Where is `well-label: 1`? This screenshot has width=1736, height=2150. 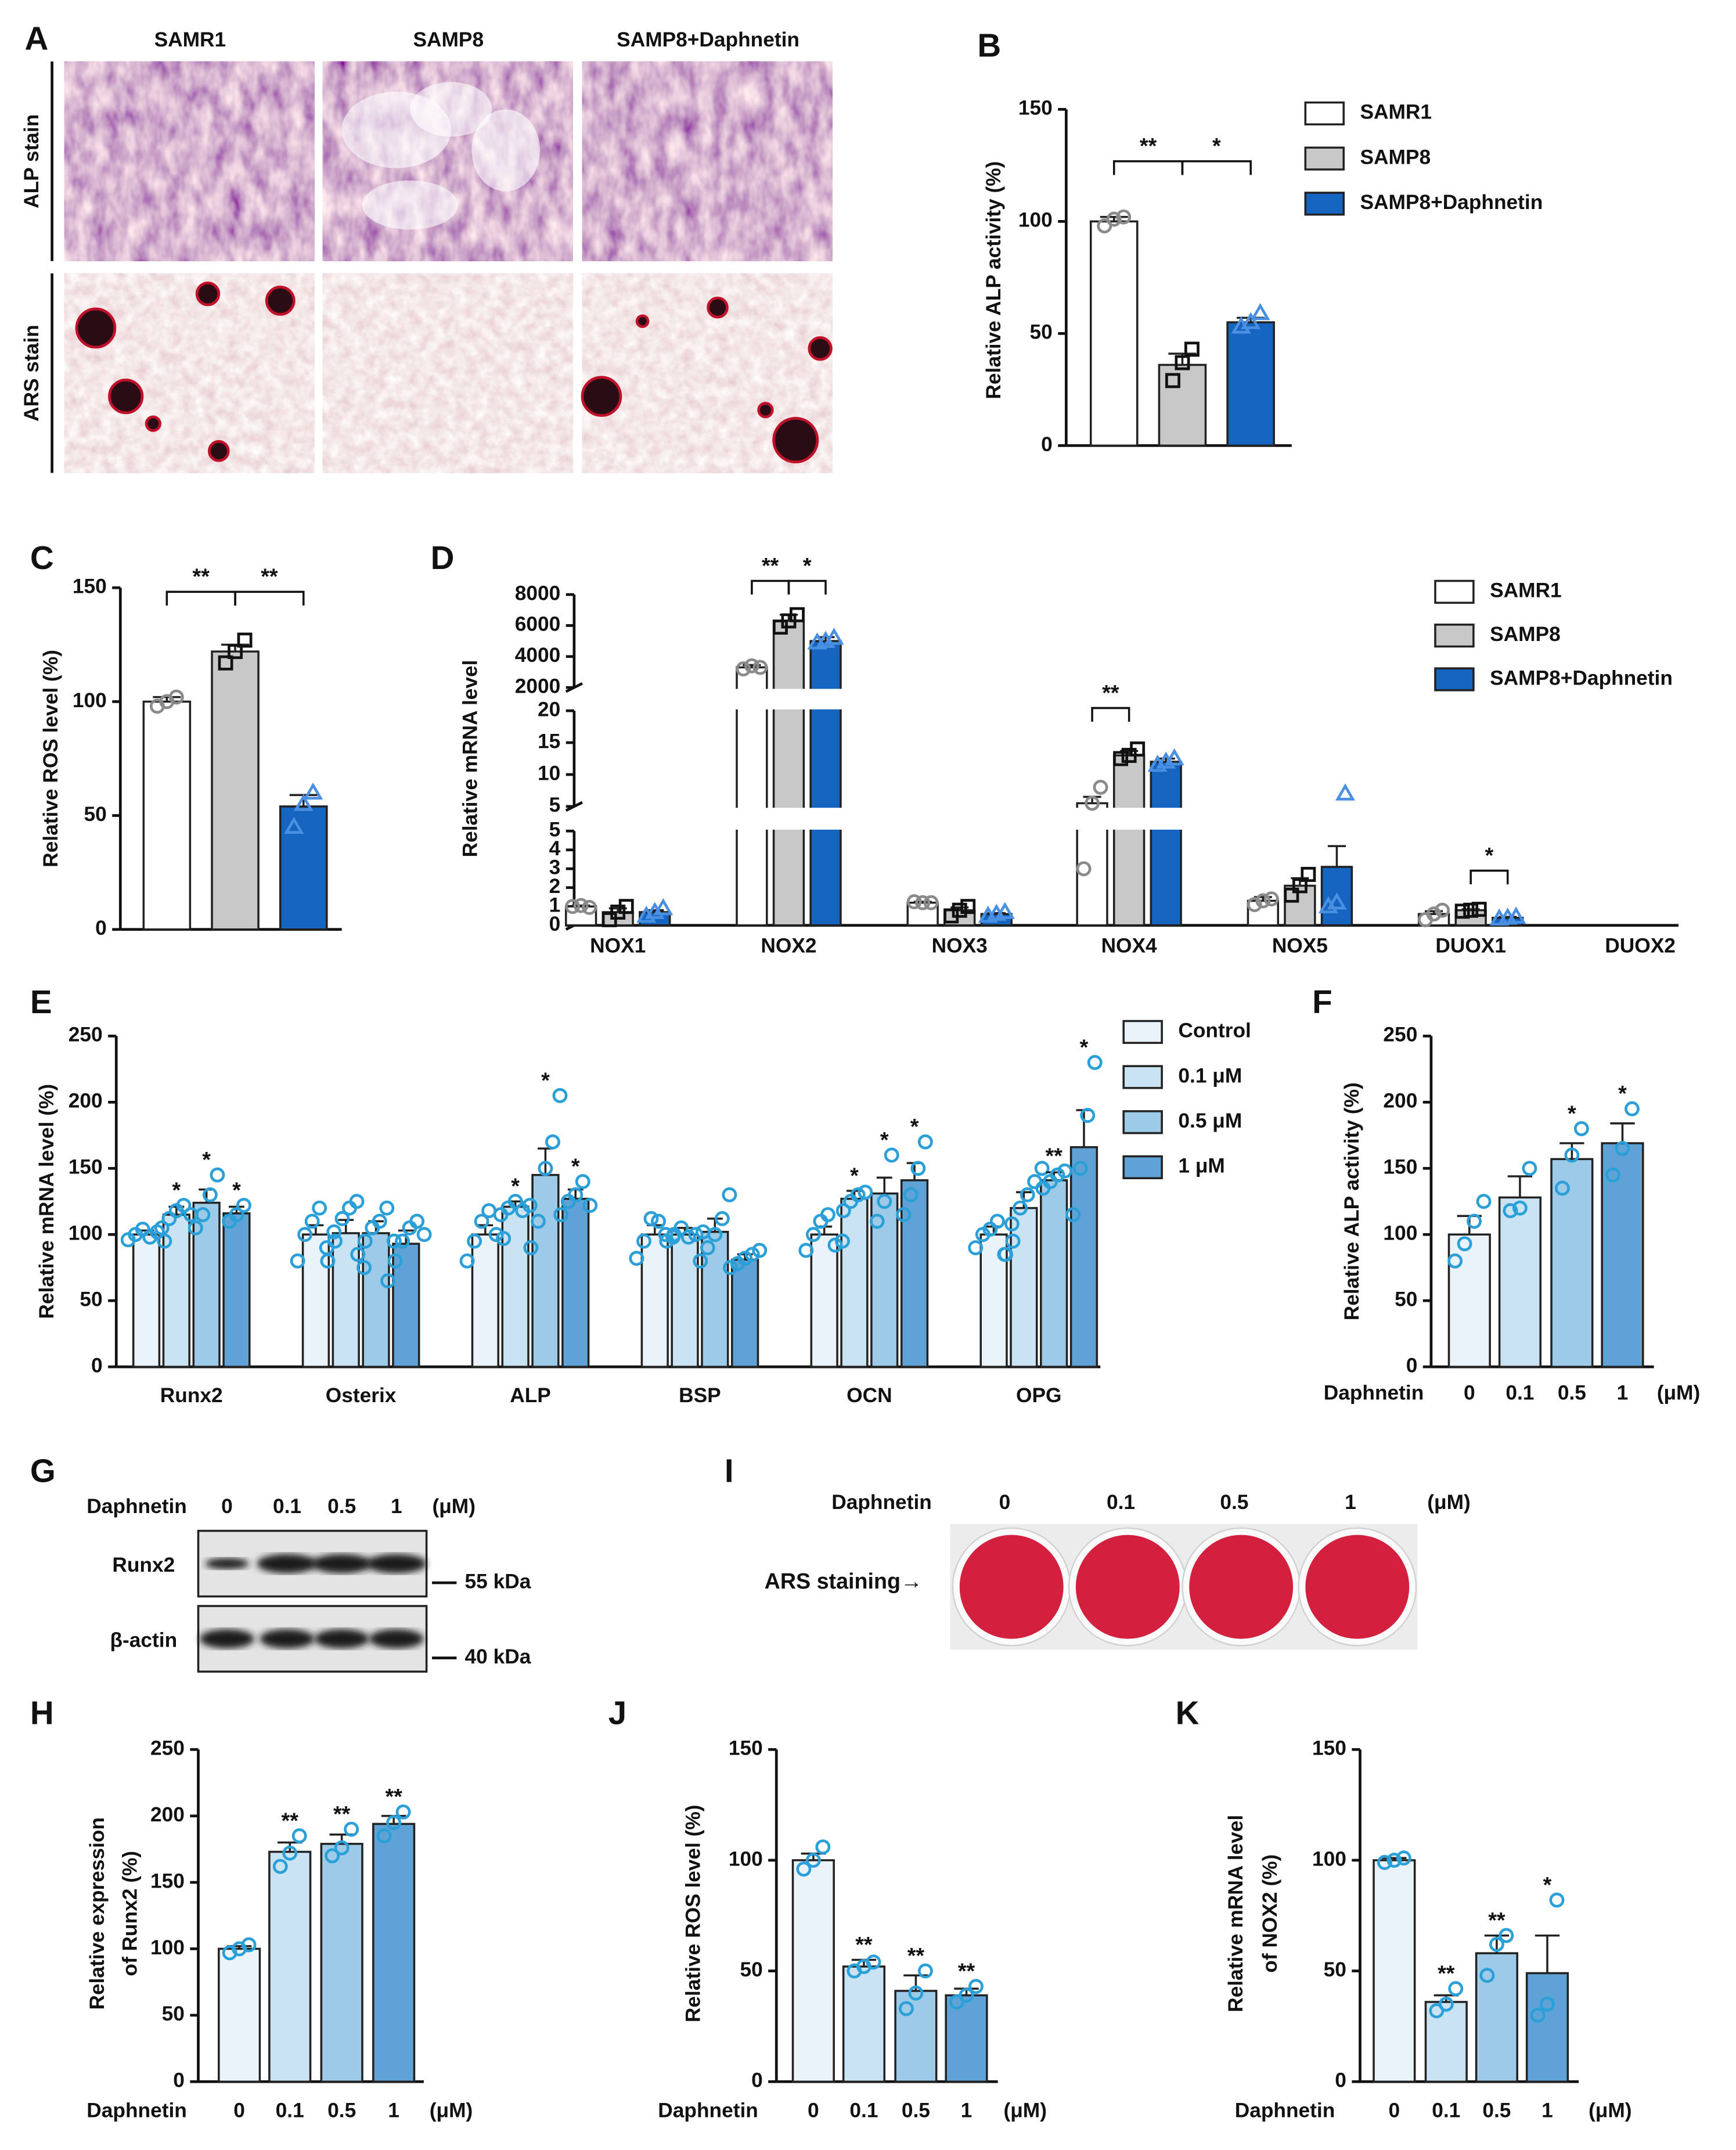 well-label: 1 is located at coordinates (1350, 1502).